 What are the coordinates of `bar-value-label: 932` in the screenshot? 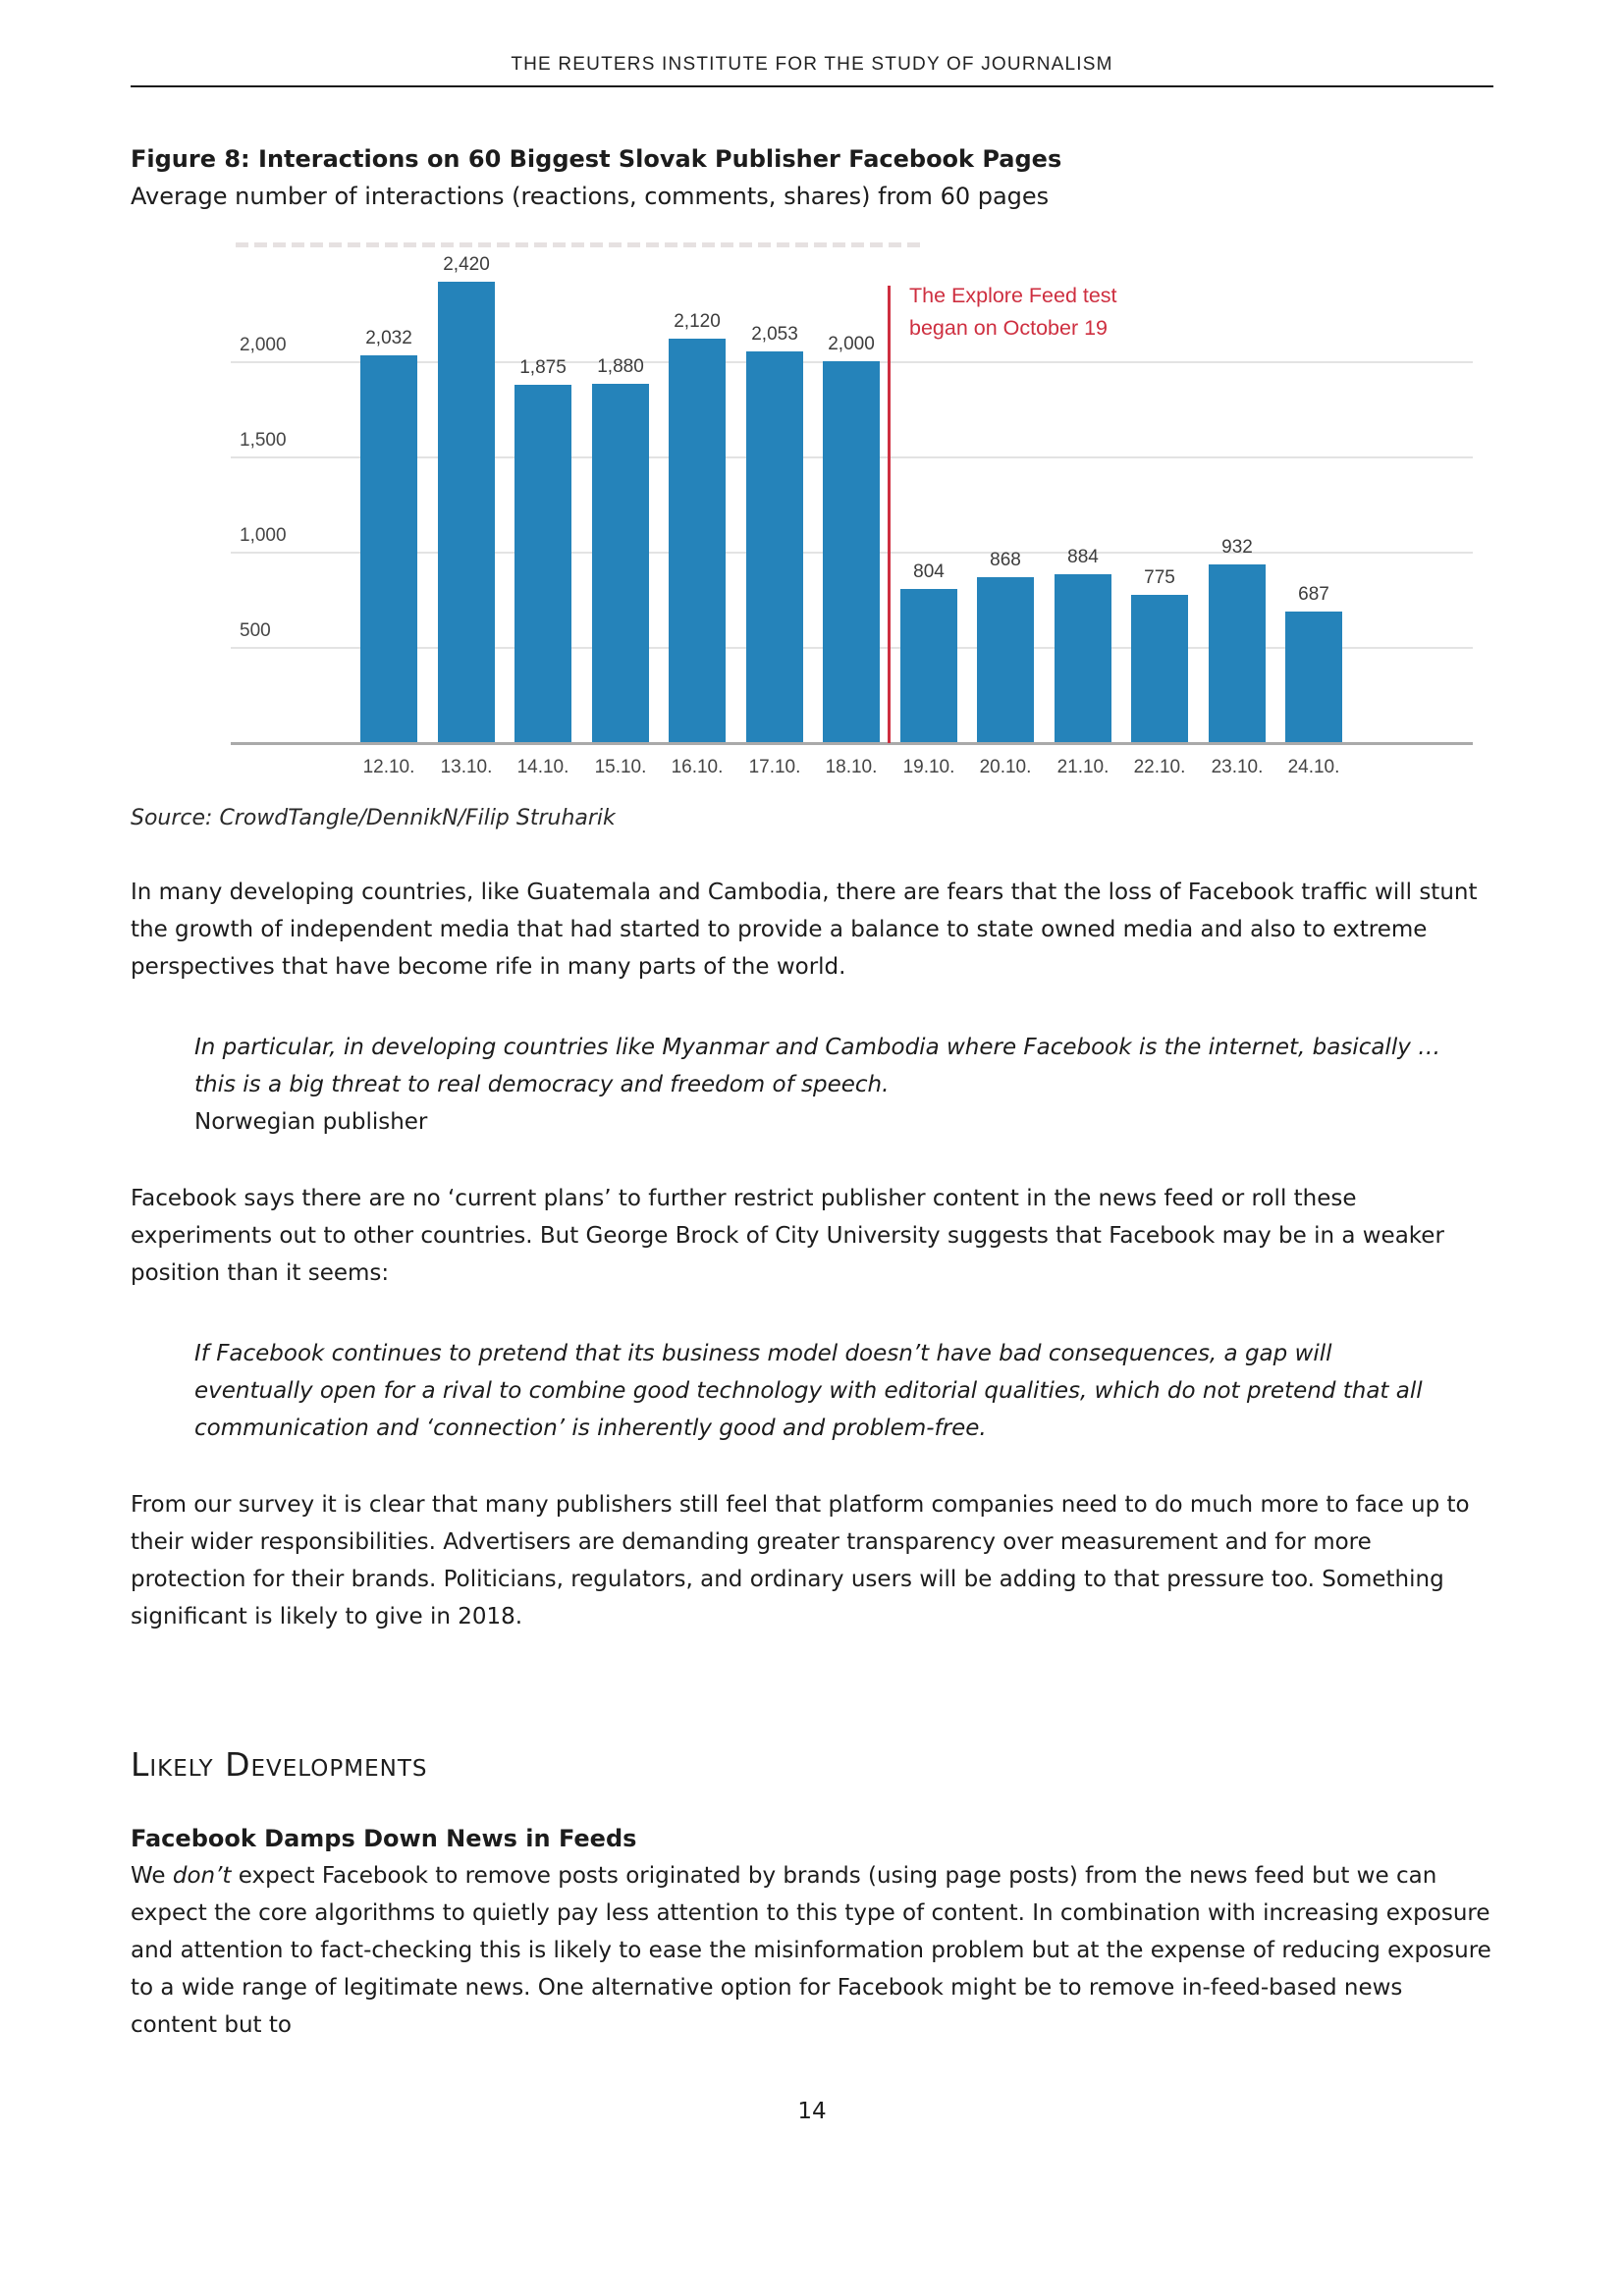 It's located at (1237, 547).